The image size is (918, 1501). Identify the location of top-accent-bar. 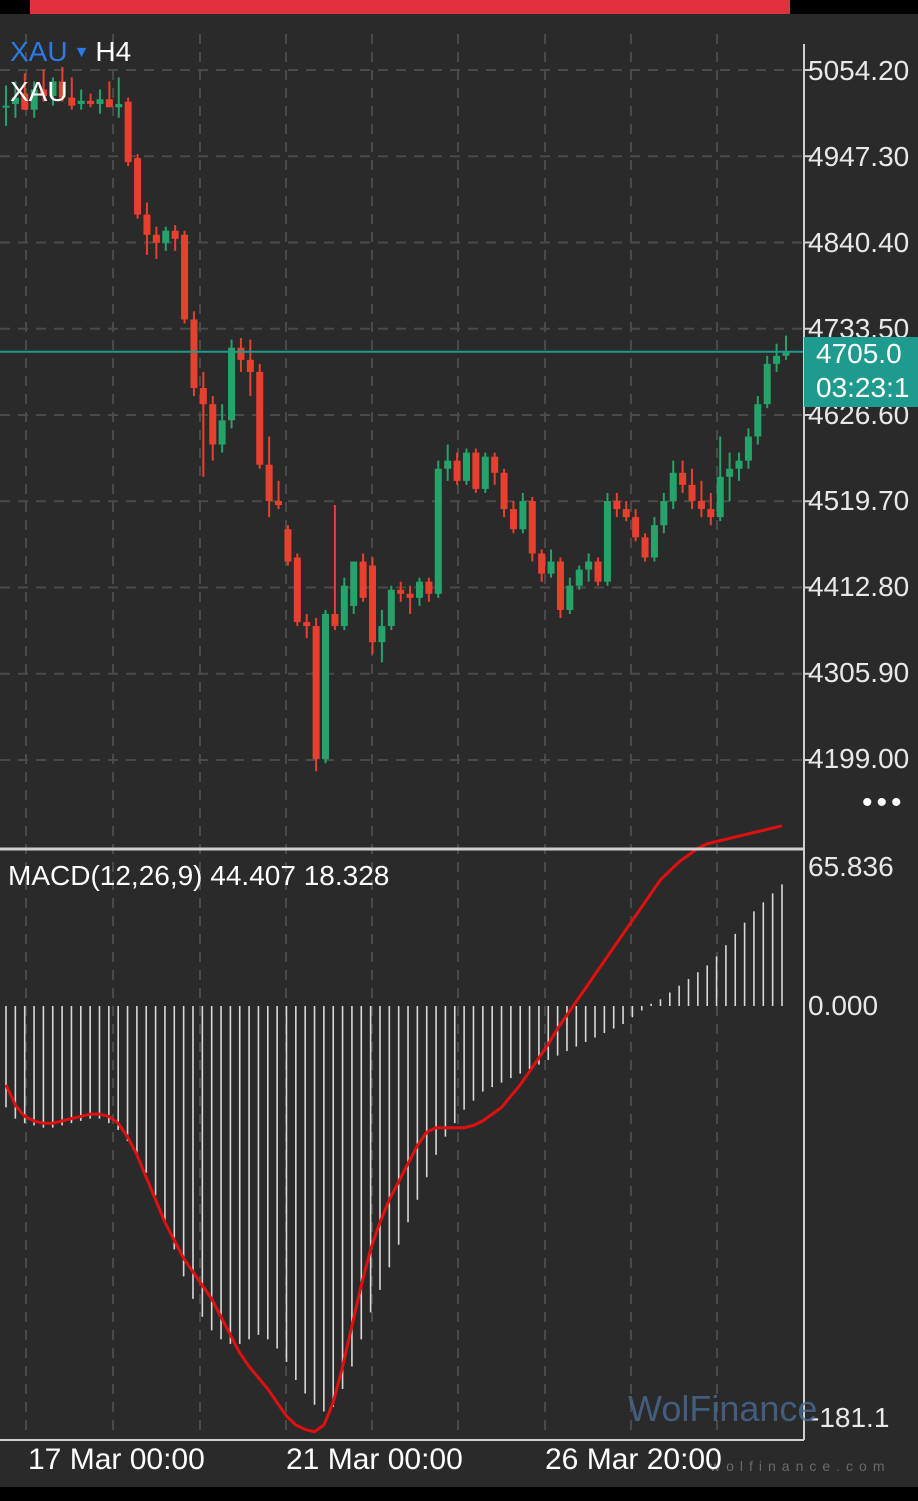
(410, 9).